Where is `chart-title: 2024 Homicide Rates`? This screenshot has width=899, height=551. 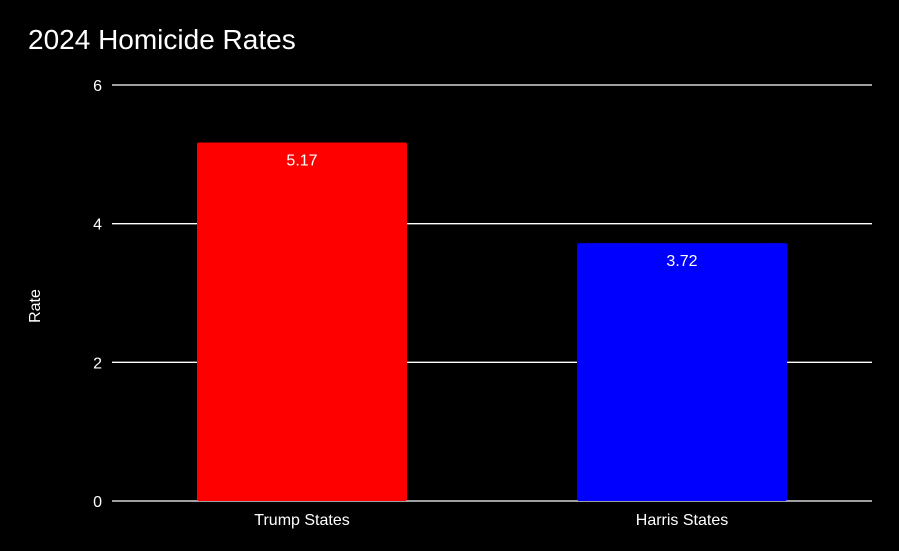 chart-title: 2024 Homicide Rates is located at coordinates (162, 39).